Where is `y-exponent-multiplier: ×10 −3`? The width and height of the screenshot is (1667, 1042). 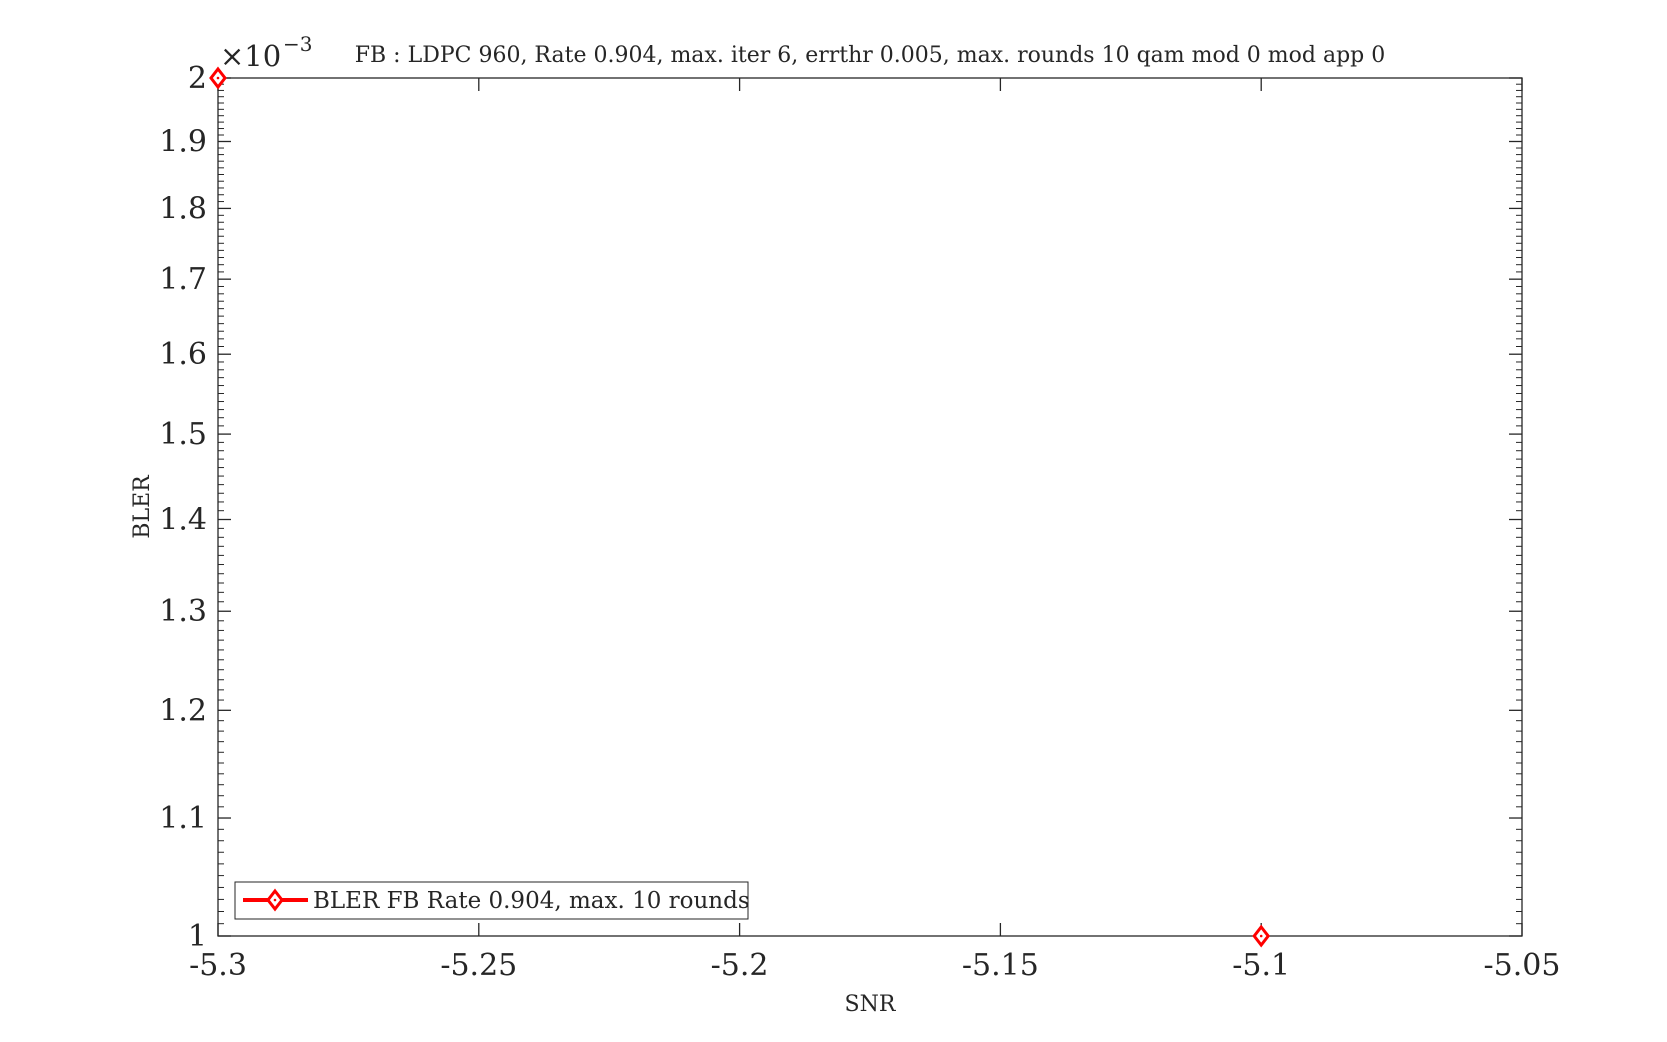
y-exponent-multiplier: ×10 −3 is located at coordinates (266, 52).